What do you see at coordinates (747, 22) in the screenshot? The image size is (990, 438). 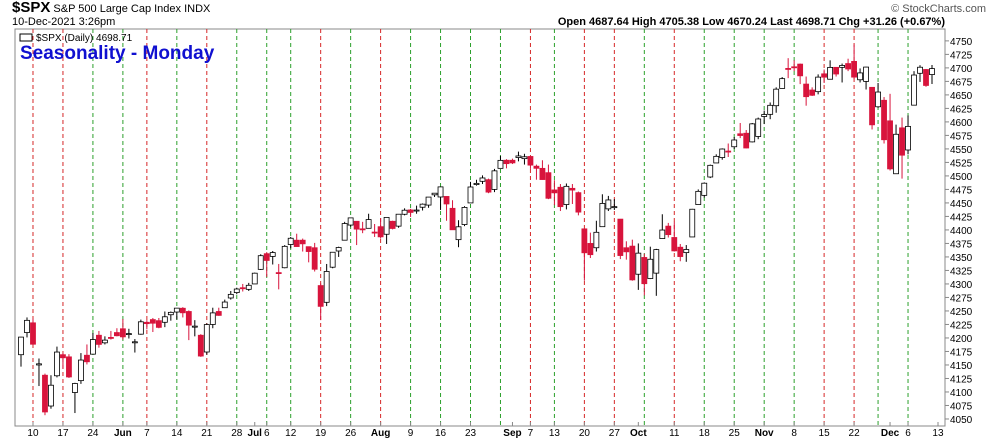 I see `quote-value: 4670.24` at bounding box center [747, 22].